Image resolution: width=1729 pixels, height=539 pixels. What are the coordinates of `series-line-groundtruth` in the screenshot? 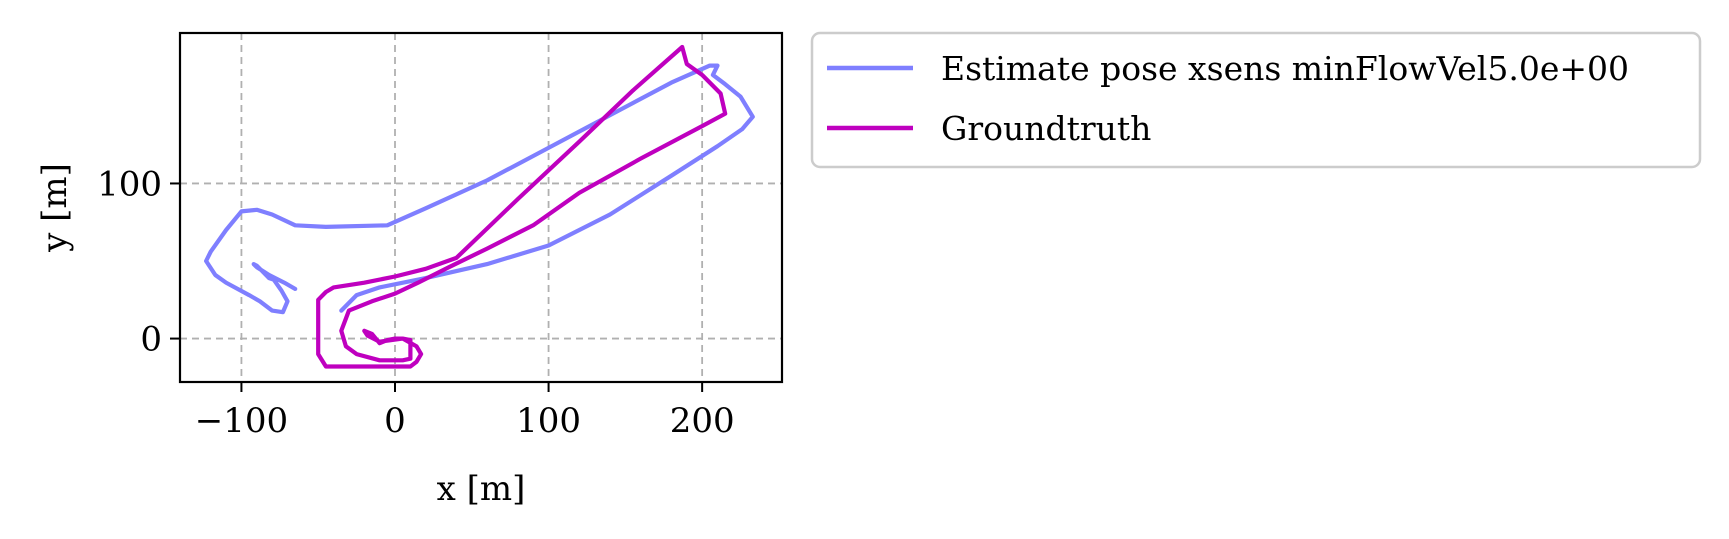 It's located at (522, 206).